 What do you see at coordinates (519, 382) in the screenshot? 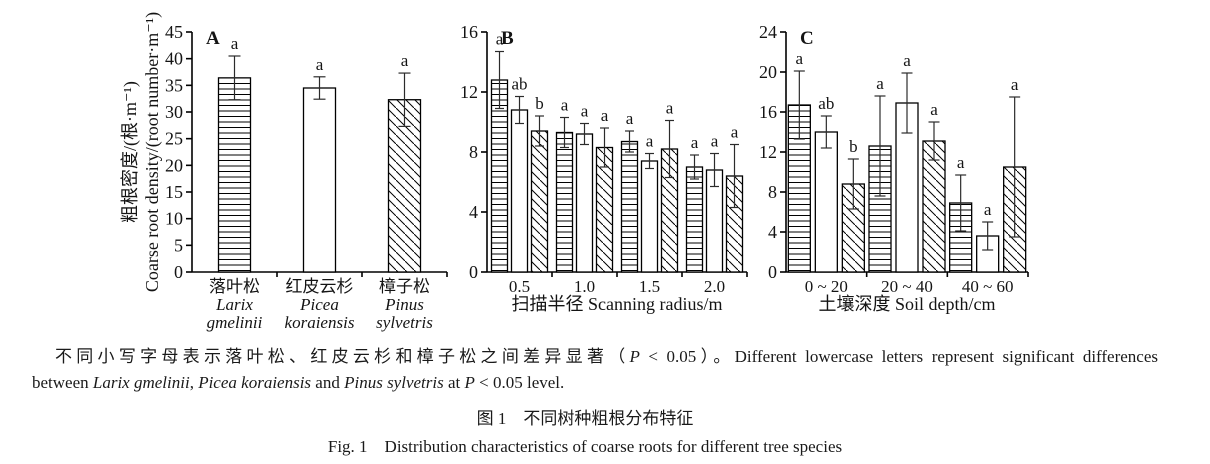
I see `note-segment: < 0.05 level.` at bounding box center [519, 382].